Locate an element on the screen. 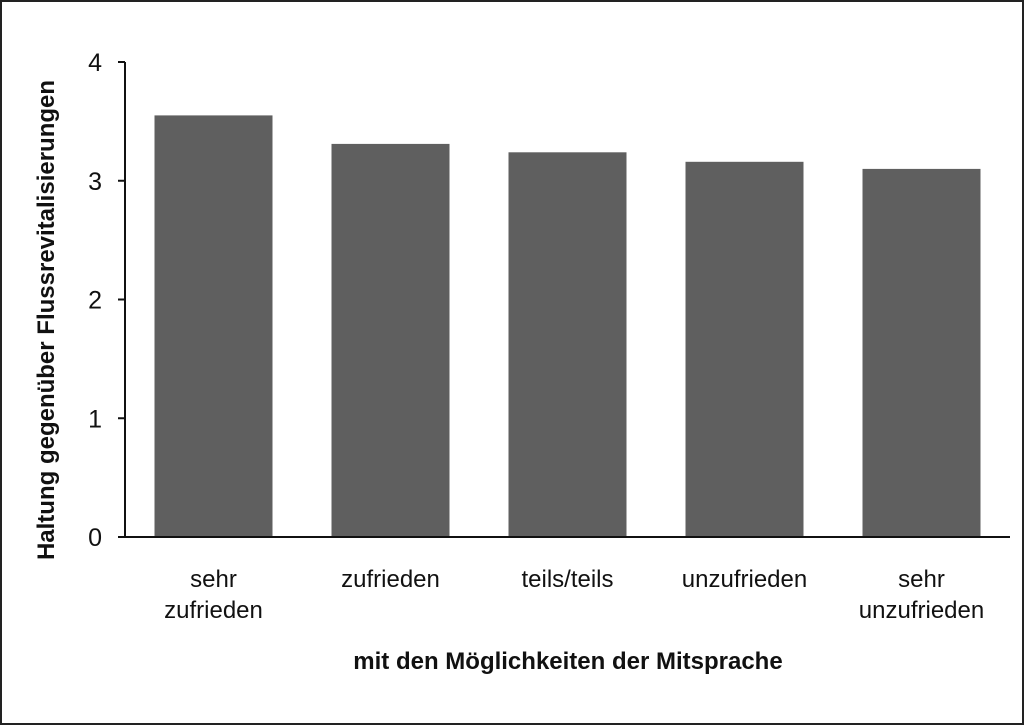 The height and width of the screenshot is (727, 1024). y-axis-title: Haltung gegenüber Flussrevitalisierungen is located at coordinates (46, 320).